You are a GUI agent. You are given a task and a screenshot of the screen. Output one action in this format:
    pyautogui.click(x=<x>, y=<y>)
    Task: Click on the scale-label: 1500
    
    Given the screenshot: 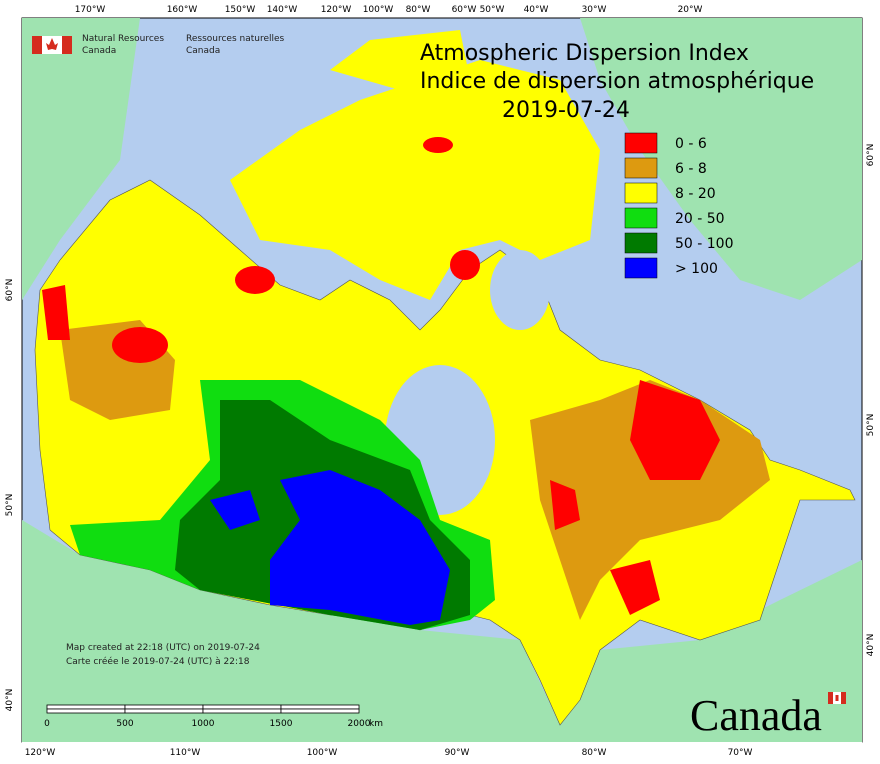 What is the action you would take?
    pyautogui.click(x=281, y=724)
    